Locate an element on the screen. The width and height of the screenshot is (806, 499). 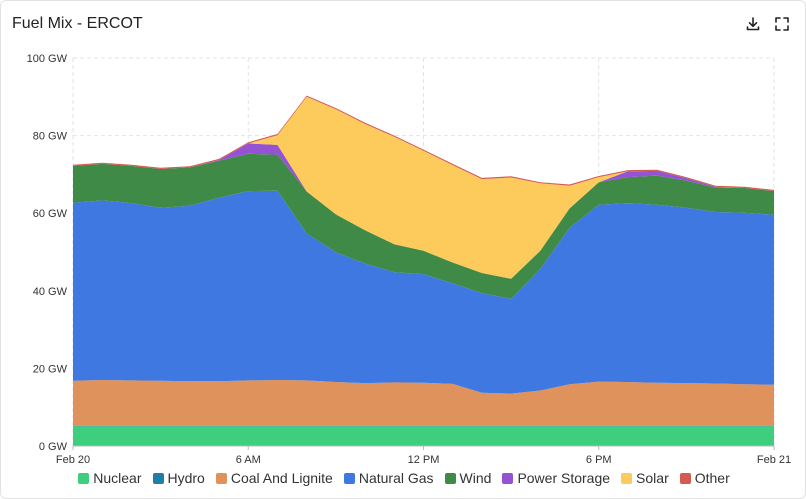
x-tick-label: Feb 21 is located at coordinates (774, 460).